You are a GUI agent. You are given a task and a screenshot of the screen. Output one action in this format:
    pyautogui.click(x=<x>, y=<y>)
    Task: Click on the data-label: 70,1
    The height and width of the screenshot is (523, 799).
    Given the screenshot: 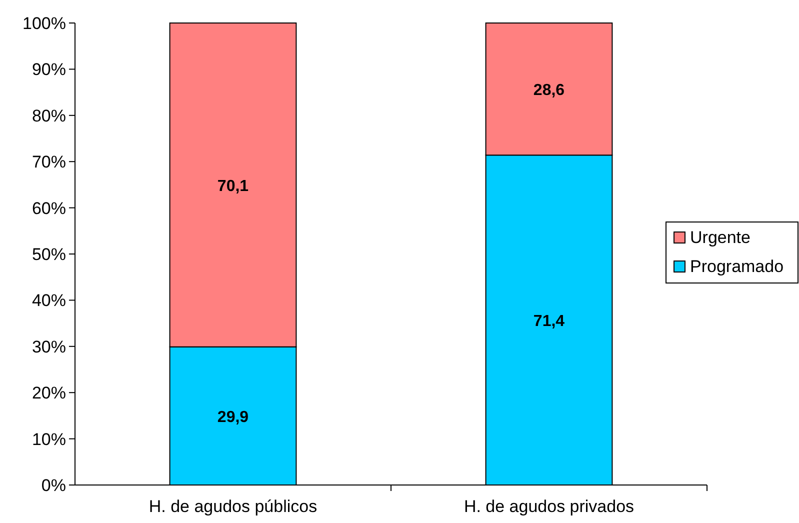 What is the action you would take?
    pyautogui.click(x=233, y=186)
    